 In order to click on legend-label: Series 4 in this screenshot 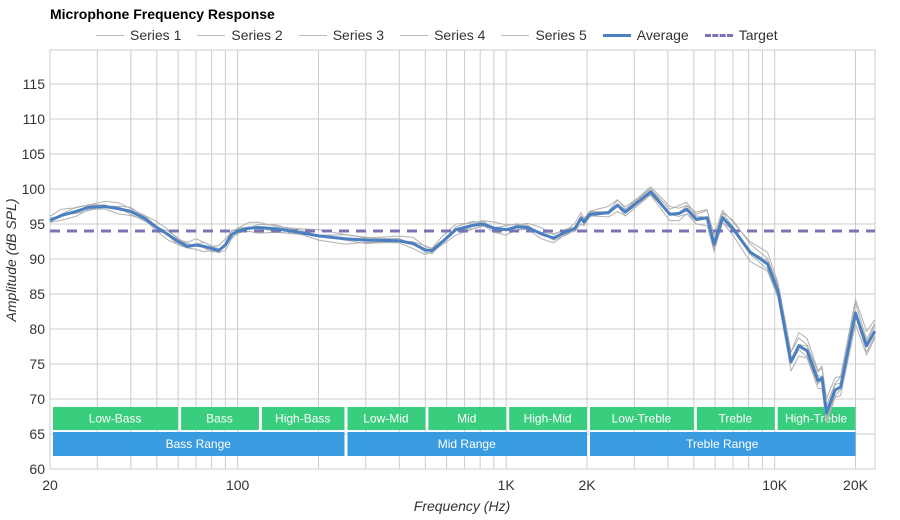, I will do `click(460, 35)`.